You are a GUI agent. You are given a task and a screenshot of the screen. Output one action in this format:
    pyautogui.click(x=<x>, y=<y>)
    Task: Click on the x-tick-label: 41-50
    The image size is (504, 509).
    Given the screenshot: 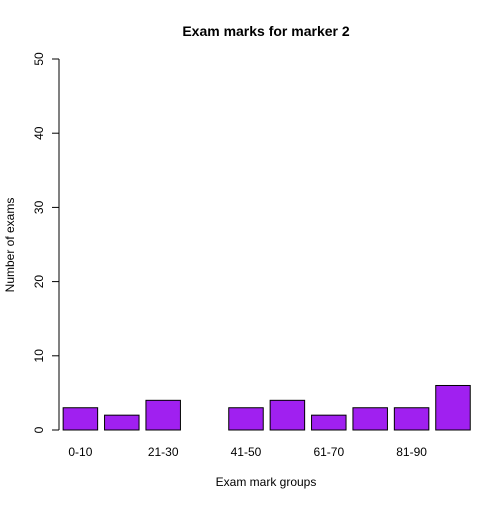 What is the action you would take?
    pyautogui.click(x=246, y=452)
    